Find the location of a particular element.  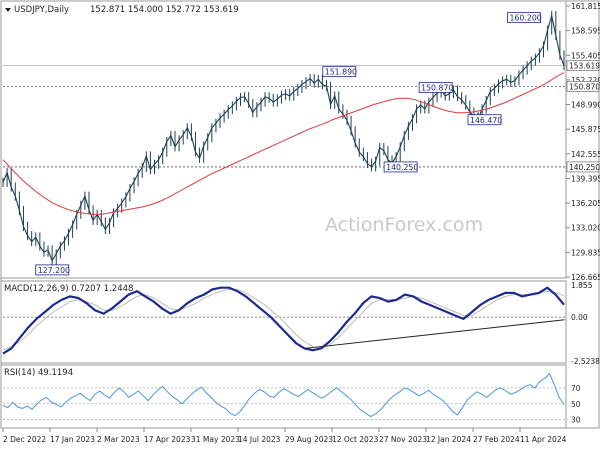

x-tick-label: 12 Oct 2023 is located at coordinates (355, 439).